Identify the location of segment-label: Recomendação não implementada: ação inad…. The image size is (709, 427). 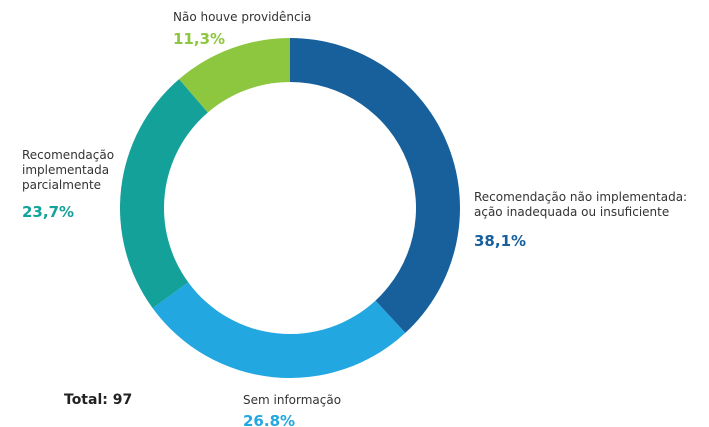
(581, 204).